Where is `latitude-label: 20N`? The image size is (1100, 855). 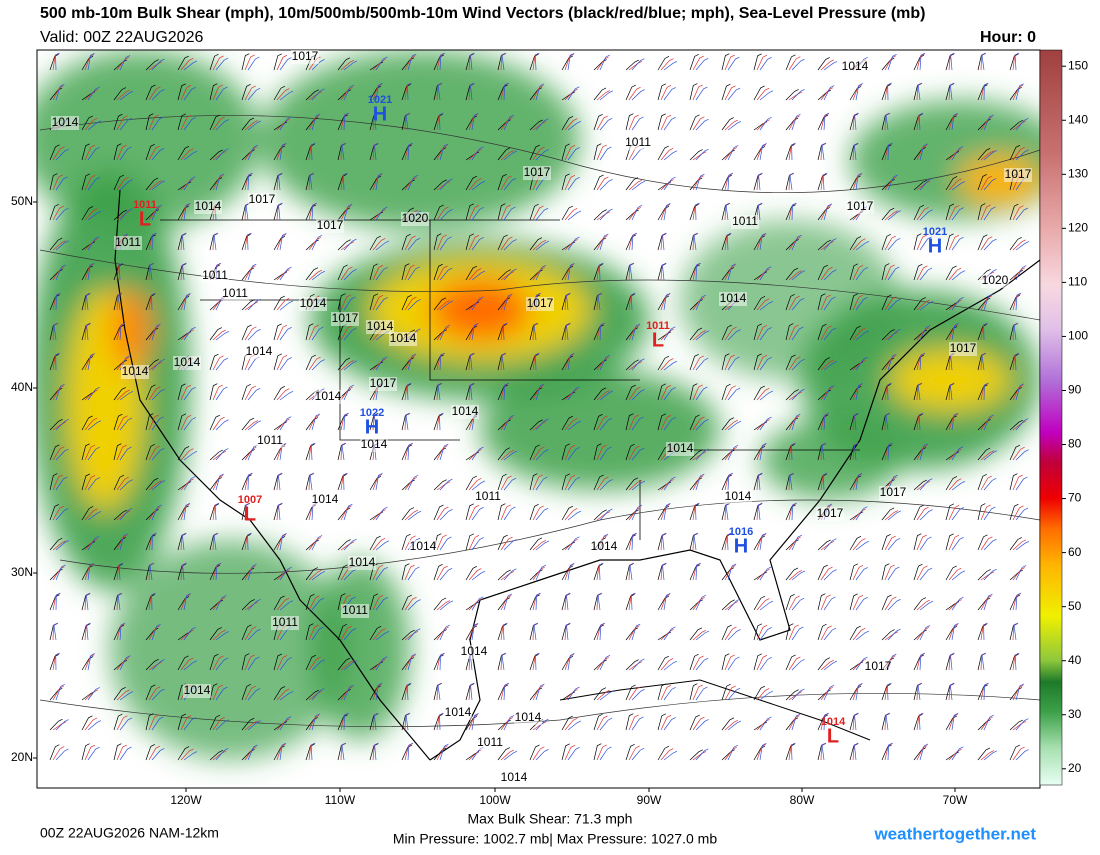
latitude-label: 20N is located at coordinates (22, 757).